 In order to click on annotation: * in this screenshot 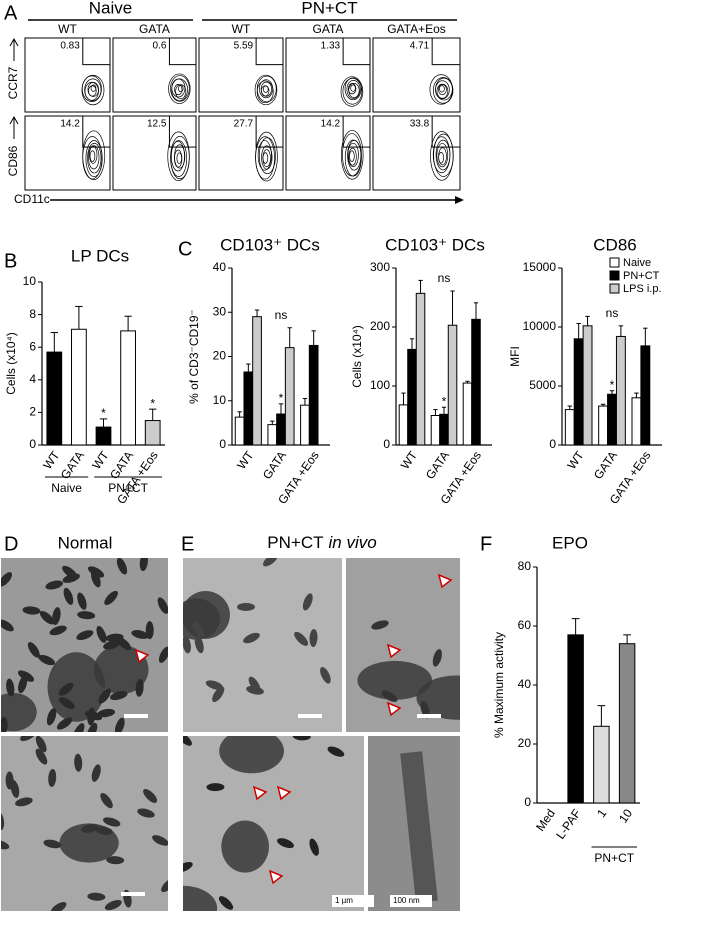, I will do `click(281, 398)`.